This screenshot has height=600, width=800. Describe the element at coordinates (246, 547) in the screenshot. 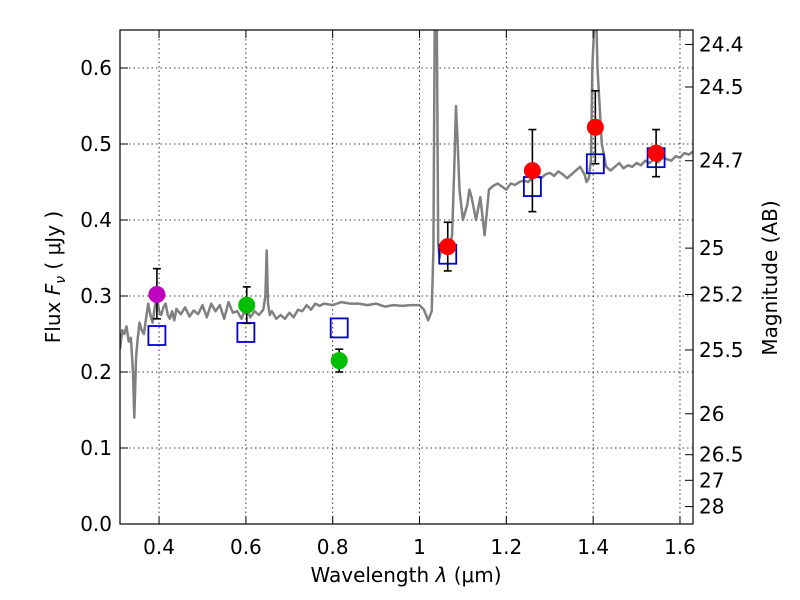

I see `x-tick-label: 0.6` at that location.